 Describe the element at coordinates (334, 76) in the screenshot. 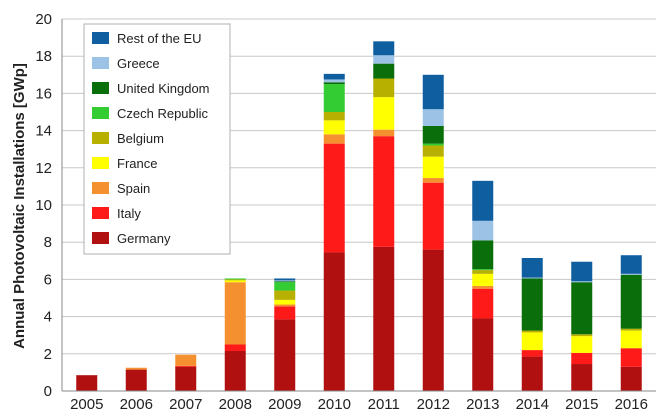

I see `bar-segment-rest-of-the-eu-2010` at that location.